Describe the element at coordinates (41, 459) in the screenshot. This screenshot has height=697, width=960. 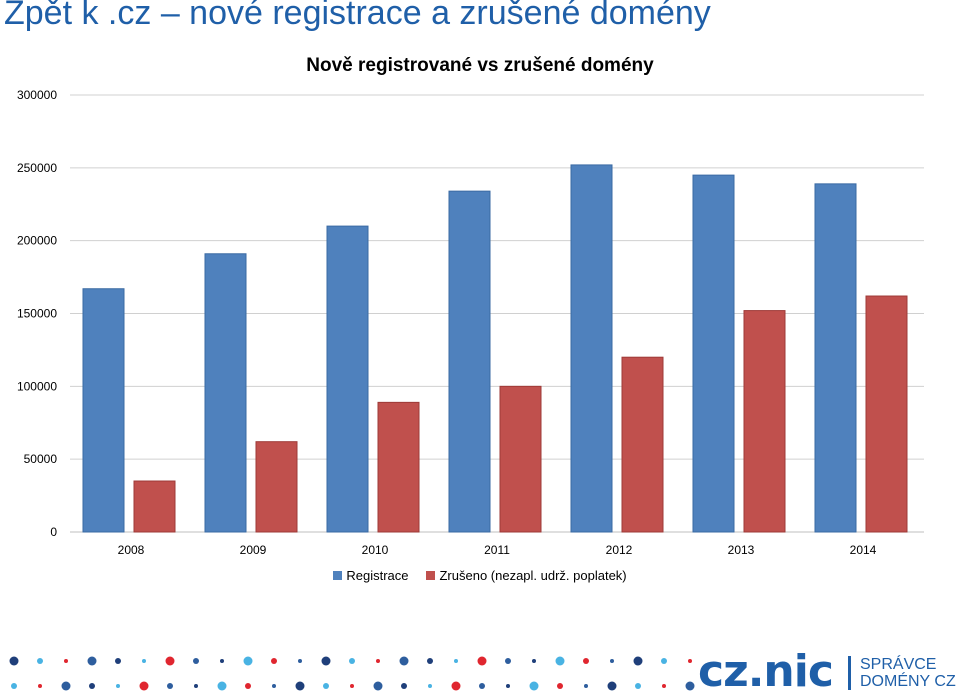
I see `y-tick-label: 50000` at that location.